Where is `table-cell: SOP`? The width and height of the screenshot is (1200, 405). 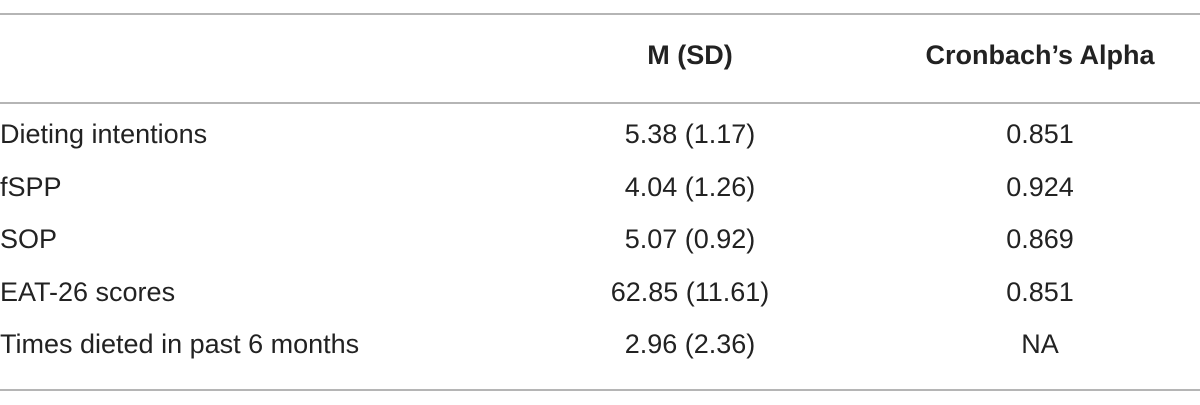 table-cell: SOP is located at coordinates (29, 239).